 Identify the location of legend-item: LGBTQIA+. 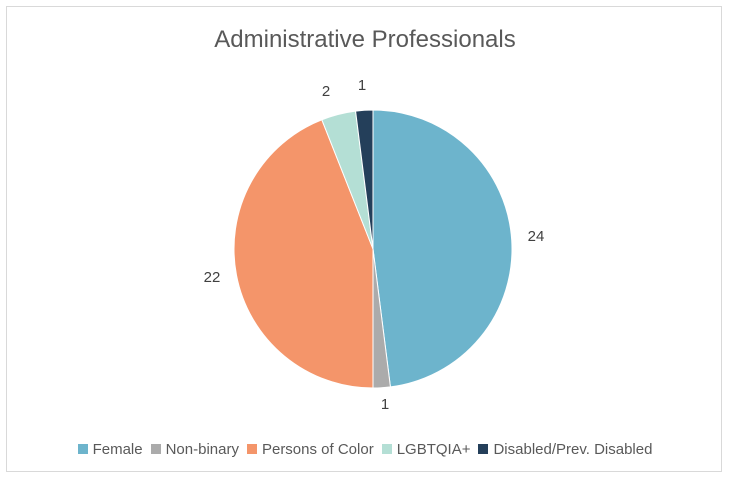
(426, 449).